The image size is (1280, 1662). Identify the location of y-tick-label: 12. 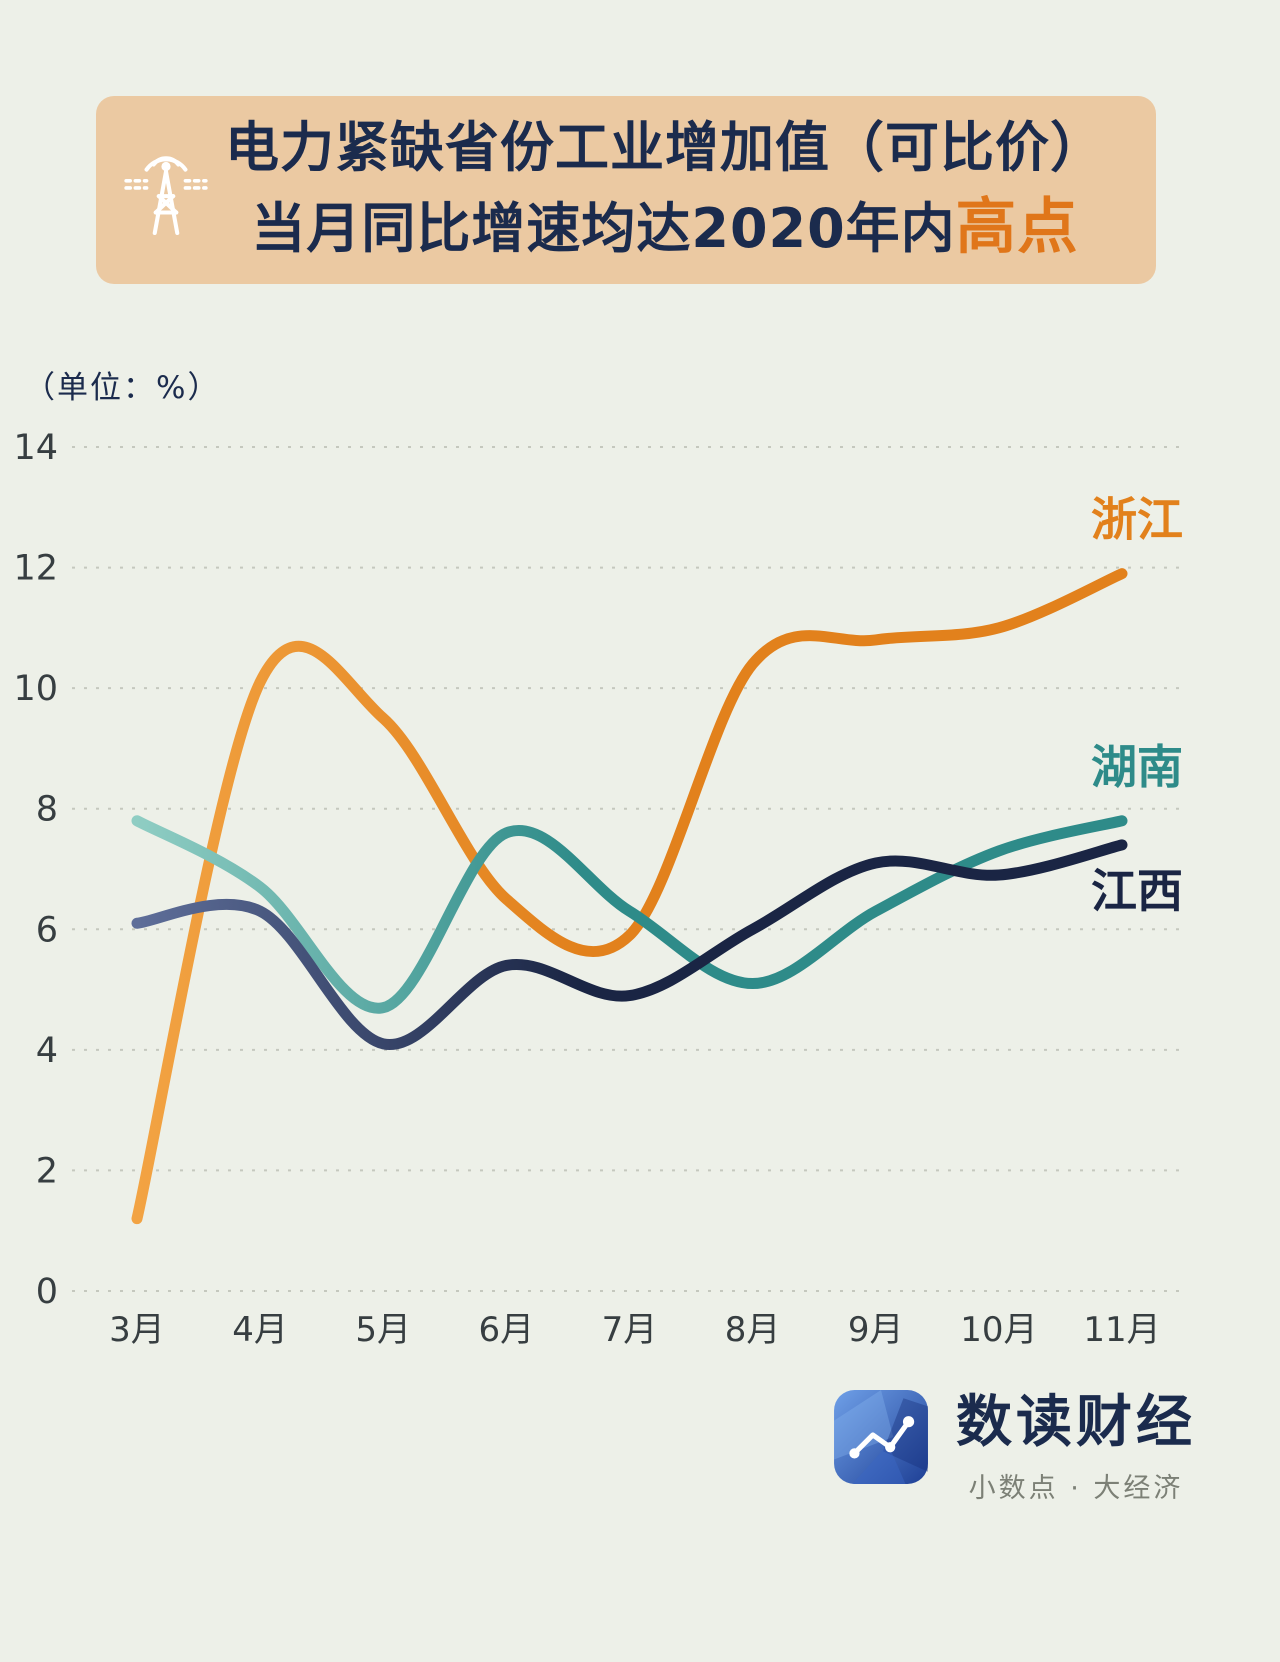
(35, 569).